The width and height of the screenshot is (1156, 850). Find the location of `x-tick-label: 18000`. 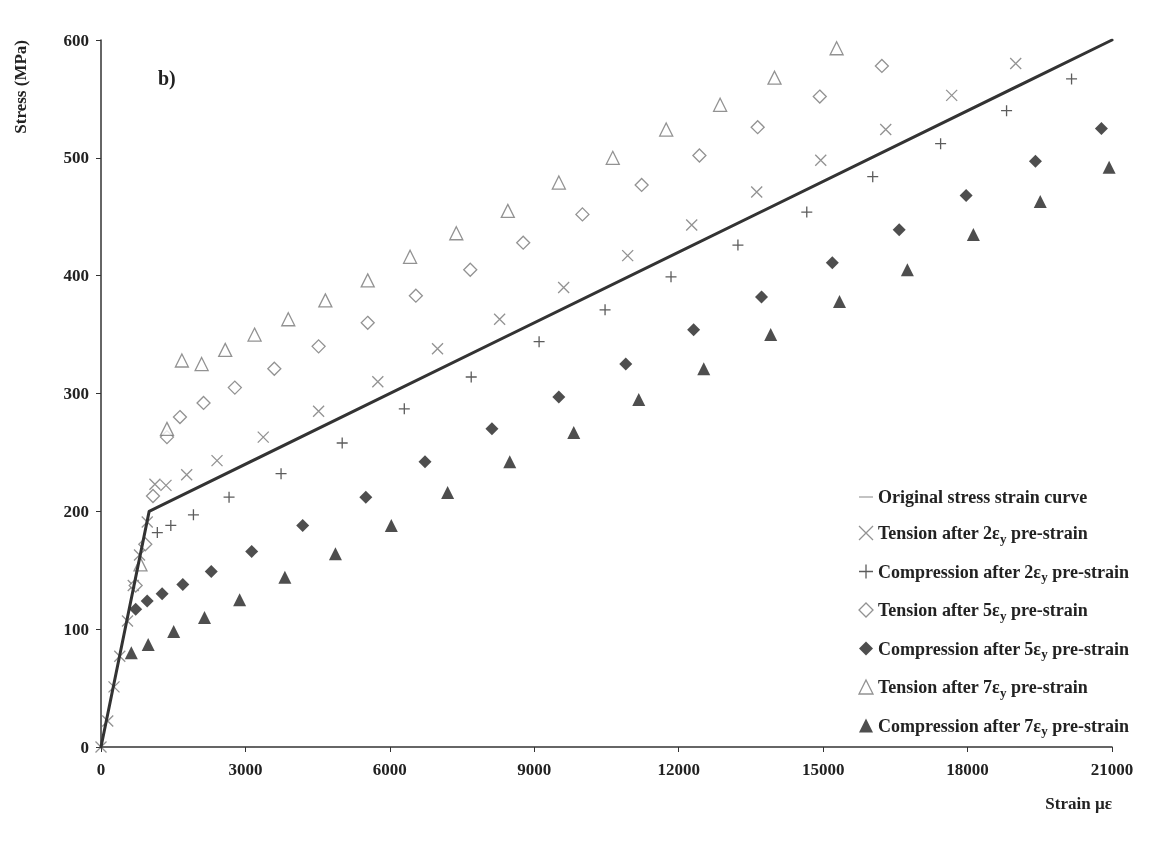

x-tick-label: 18000 is located at coordinates (967, 769).